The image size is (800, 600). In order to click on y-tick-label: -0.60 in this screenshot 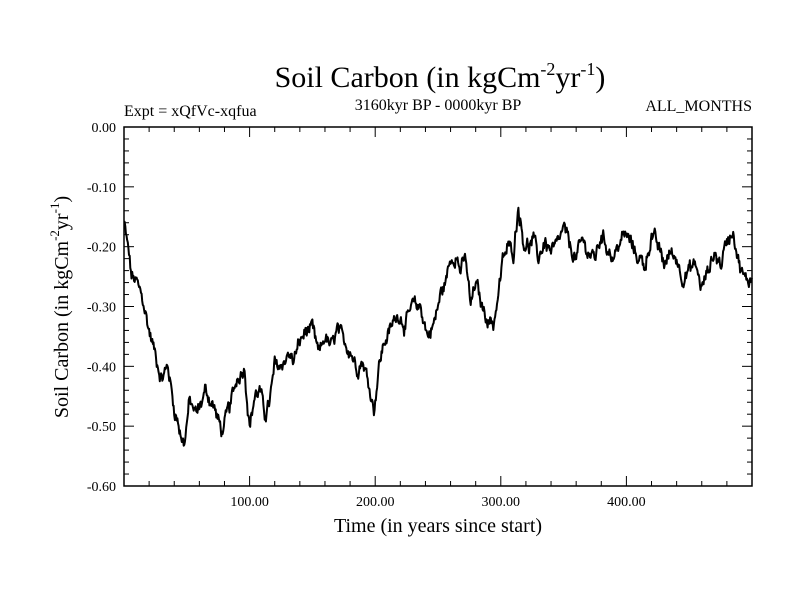, I will do `click(101, 487)`.